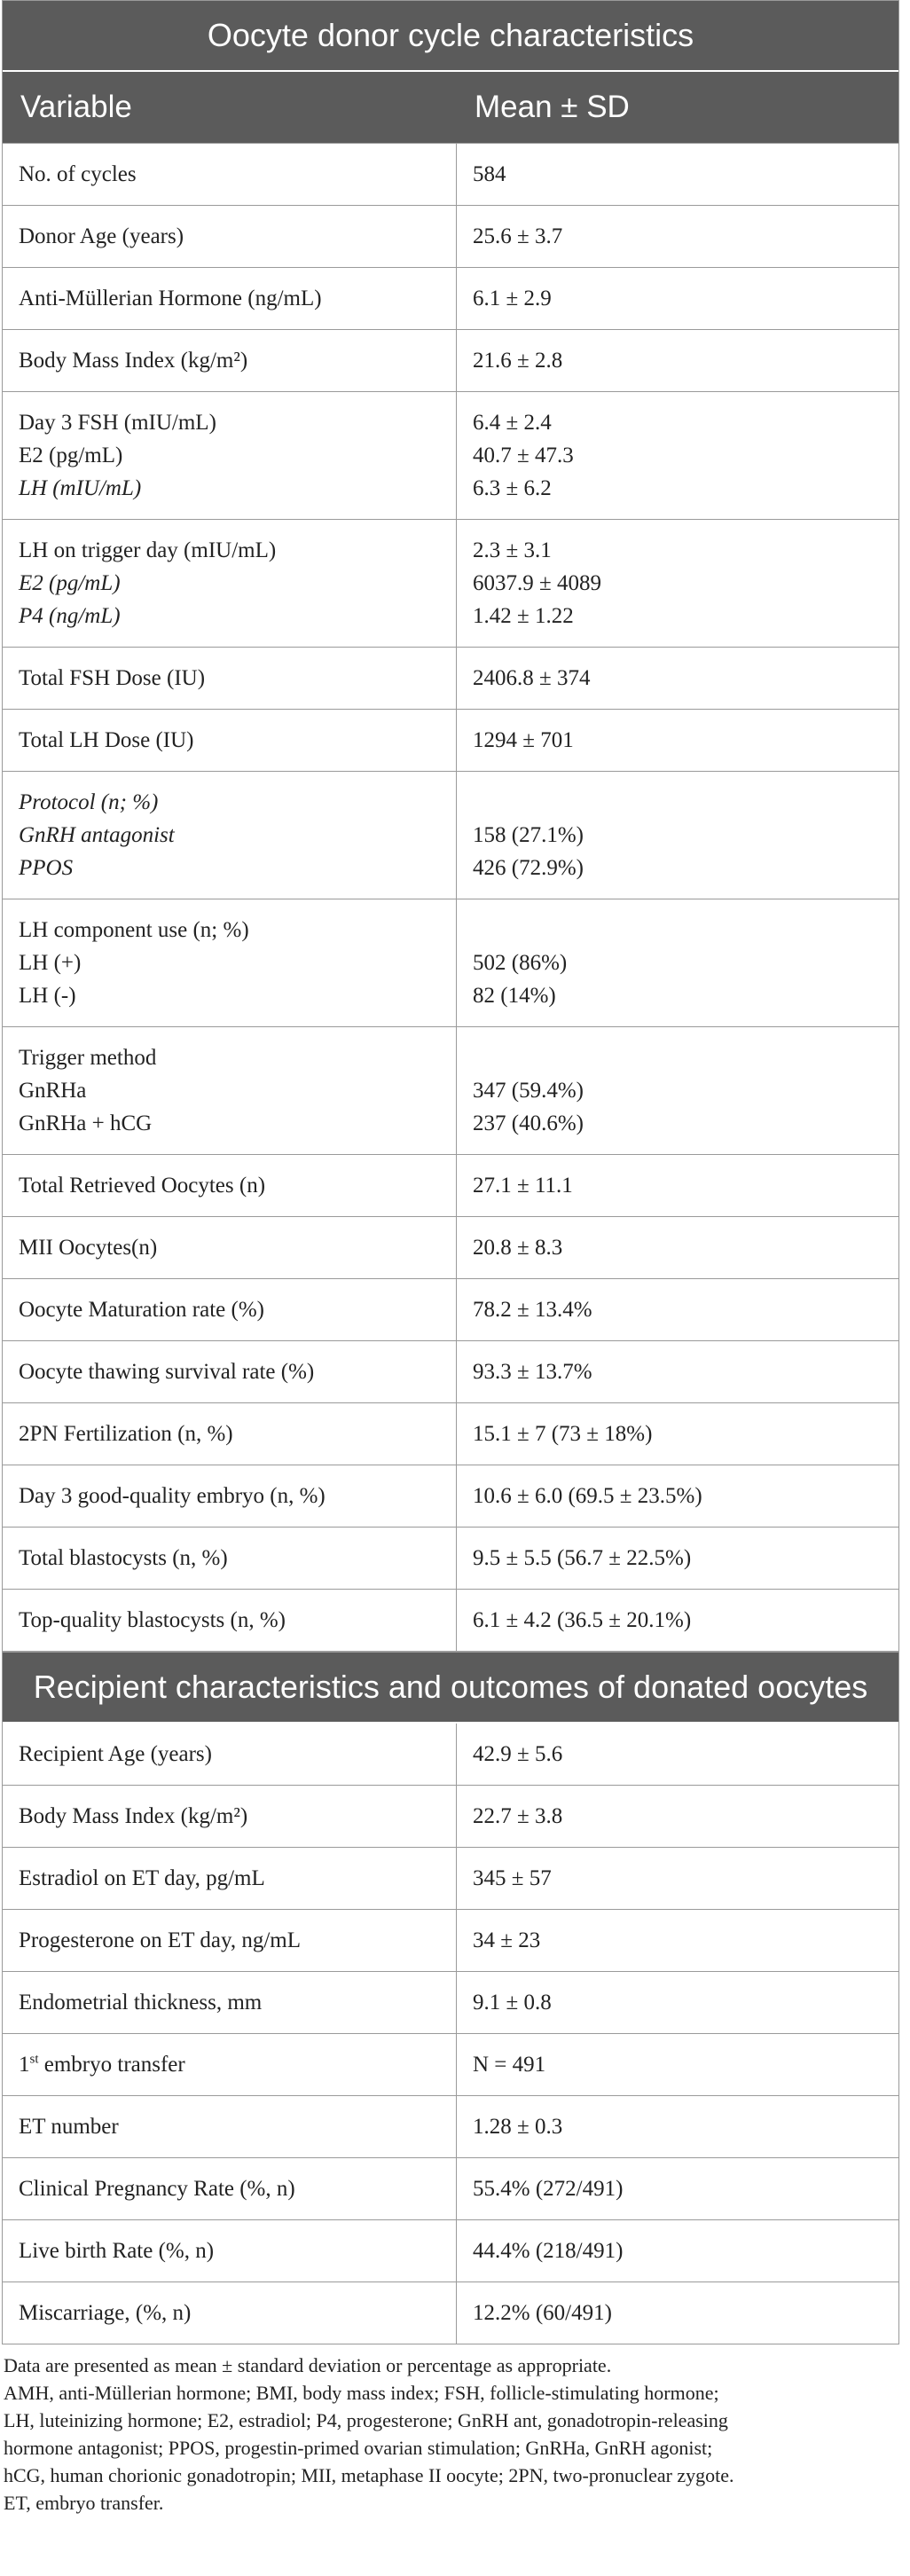 This screenshot has width=910, height=2576. I want to click on value-cell: 12.2% (60/491), so click(677, 2313).